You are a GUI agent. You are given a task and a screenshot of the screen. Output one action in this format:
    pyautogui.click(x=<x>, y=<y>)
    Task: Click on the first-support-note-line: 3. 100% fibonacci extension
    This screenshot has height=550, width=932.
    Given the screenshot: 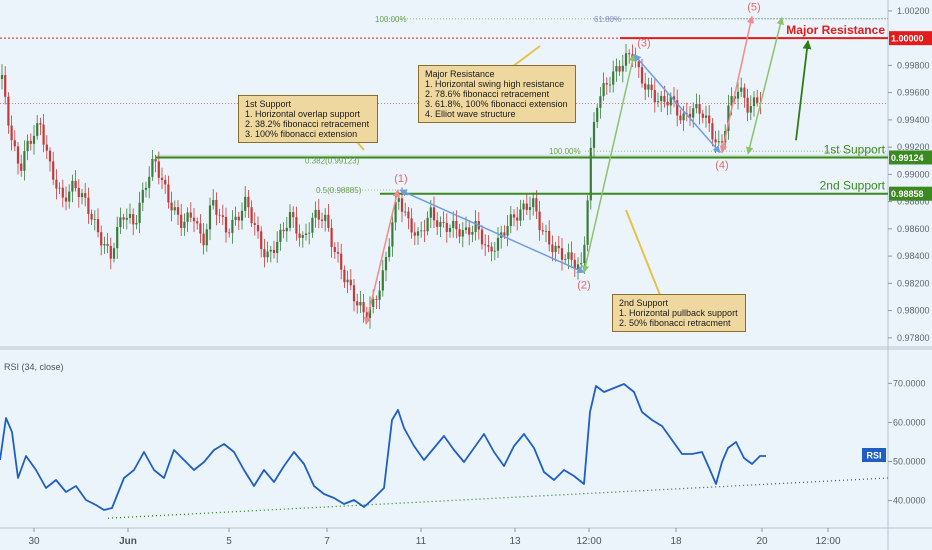 What is the action you would take?
    pyautogui.click(x=301, y=134)
    